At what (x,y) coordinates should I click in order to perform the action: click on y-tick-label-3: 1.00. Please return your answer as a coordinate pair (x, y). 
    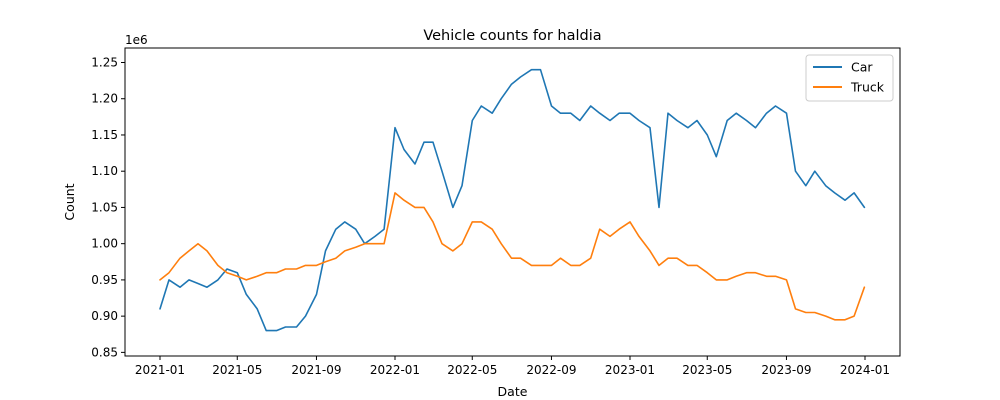
    Looking at the image, I should click on (104, 244).